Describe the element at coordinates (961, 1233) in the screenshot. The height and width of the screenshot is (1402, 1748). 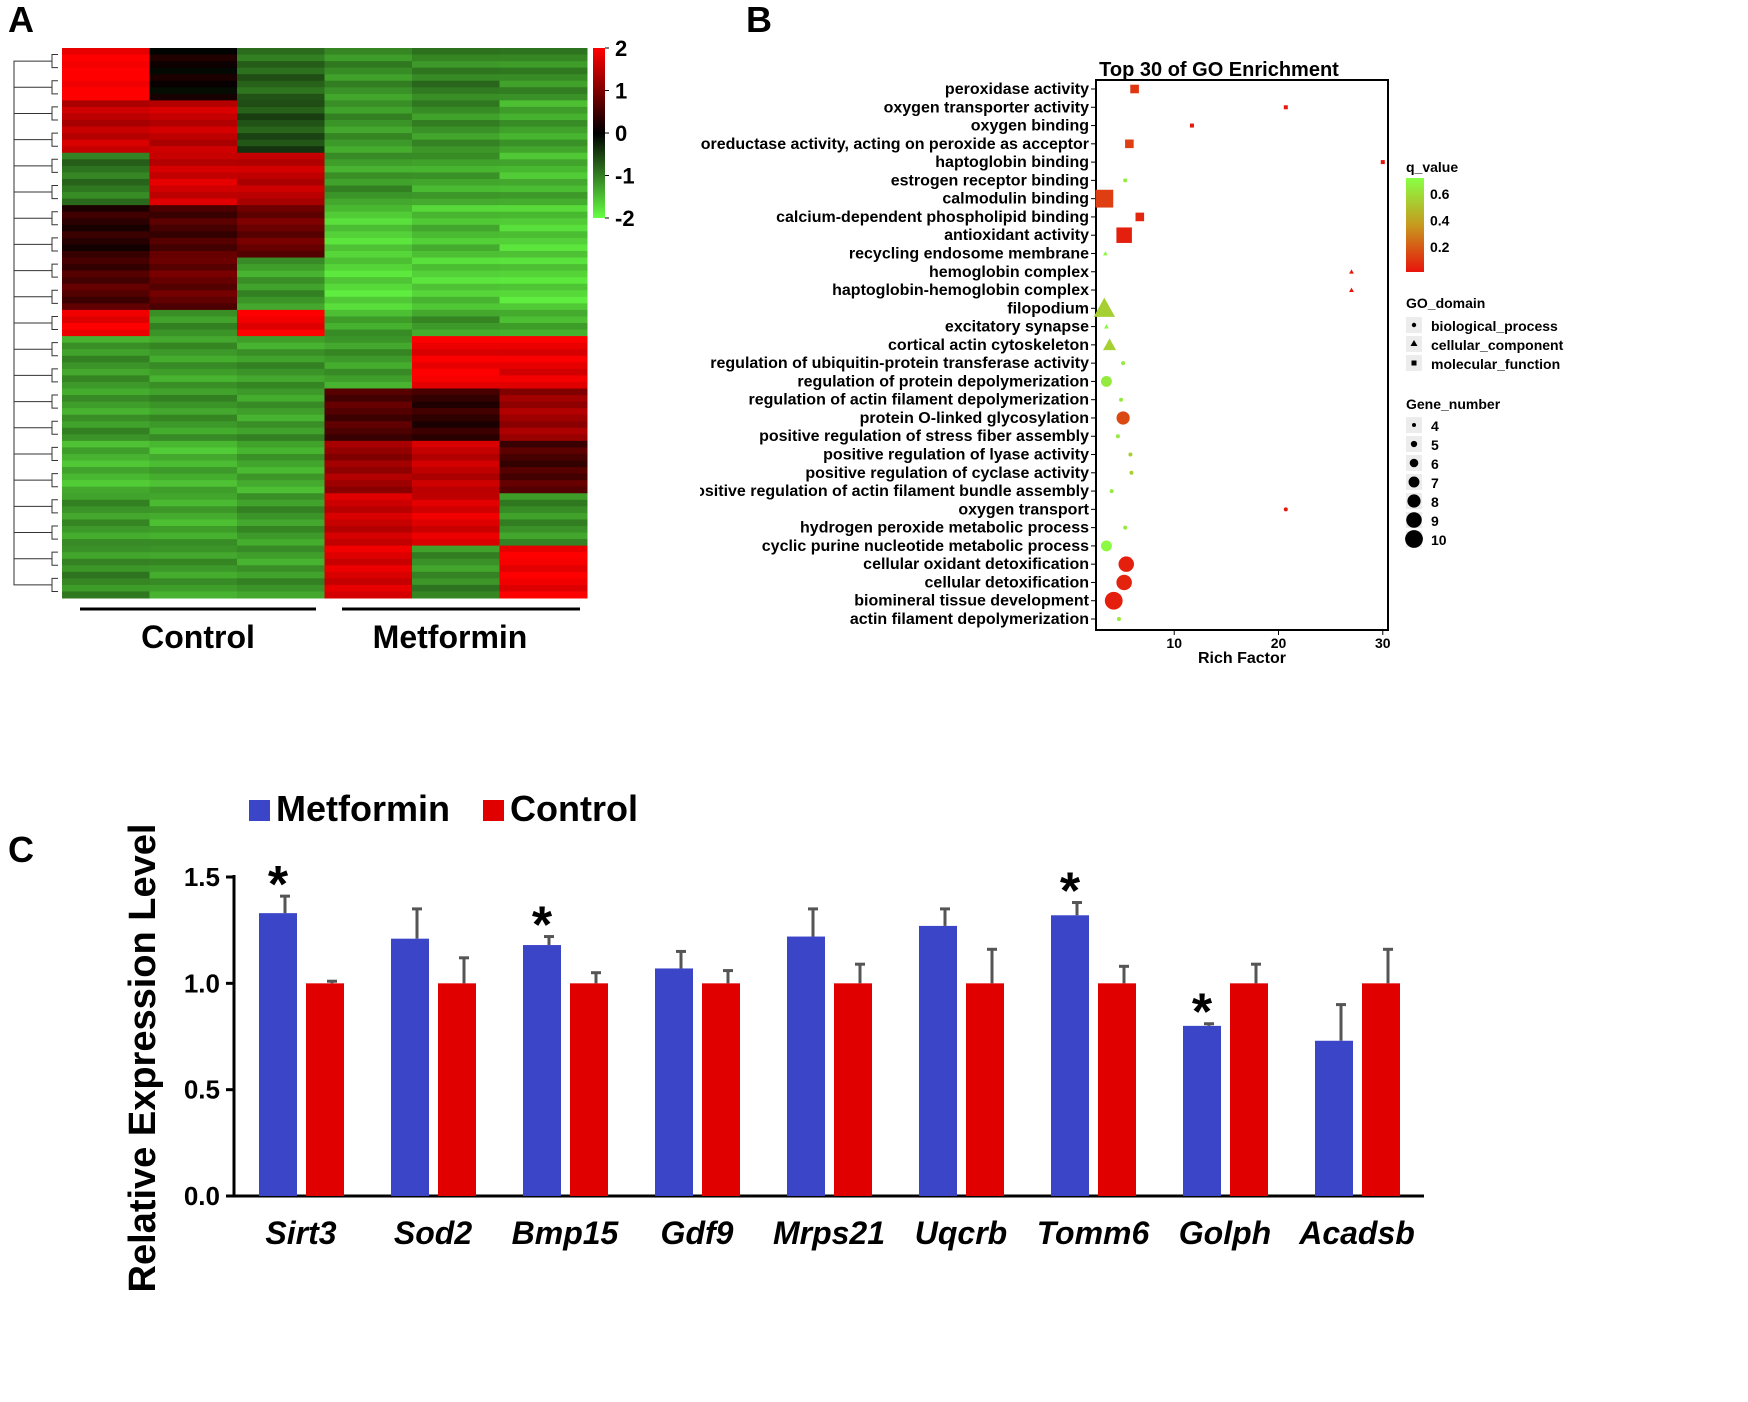
I see `gene-label: Uqcrb` at that location.